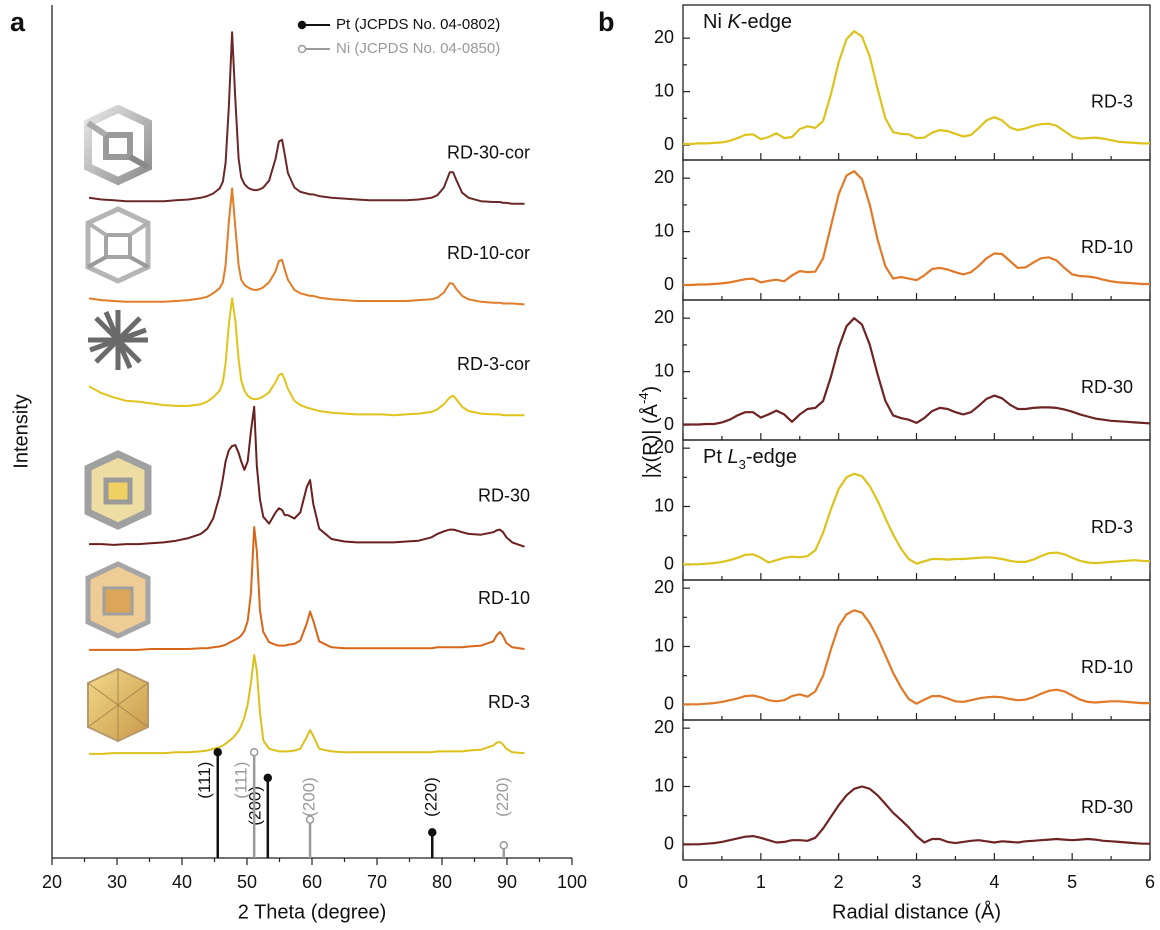  I want to click on legend-label: Pt (JCPDS No. 04-0802), so click(418, 24).